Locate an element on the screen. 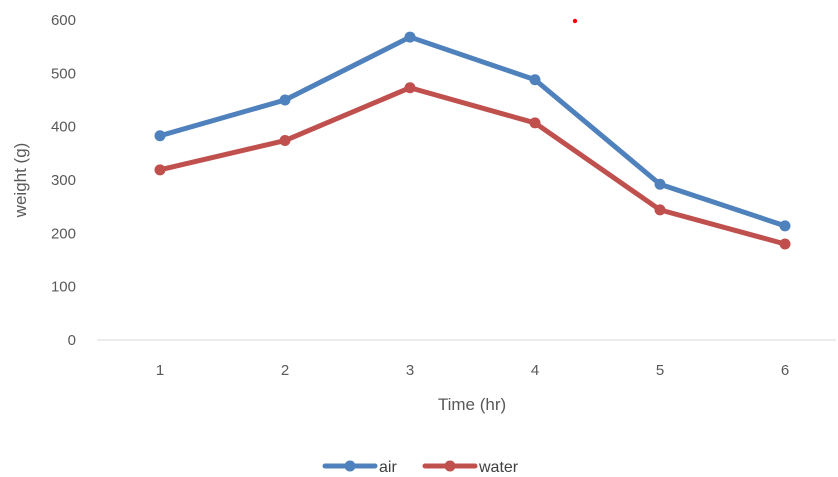 The height and width of the screenshot is (477, 838). y-tick-label: 600 is located at coordinates (63, 20).